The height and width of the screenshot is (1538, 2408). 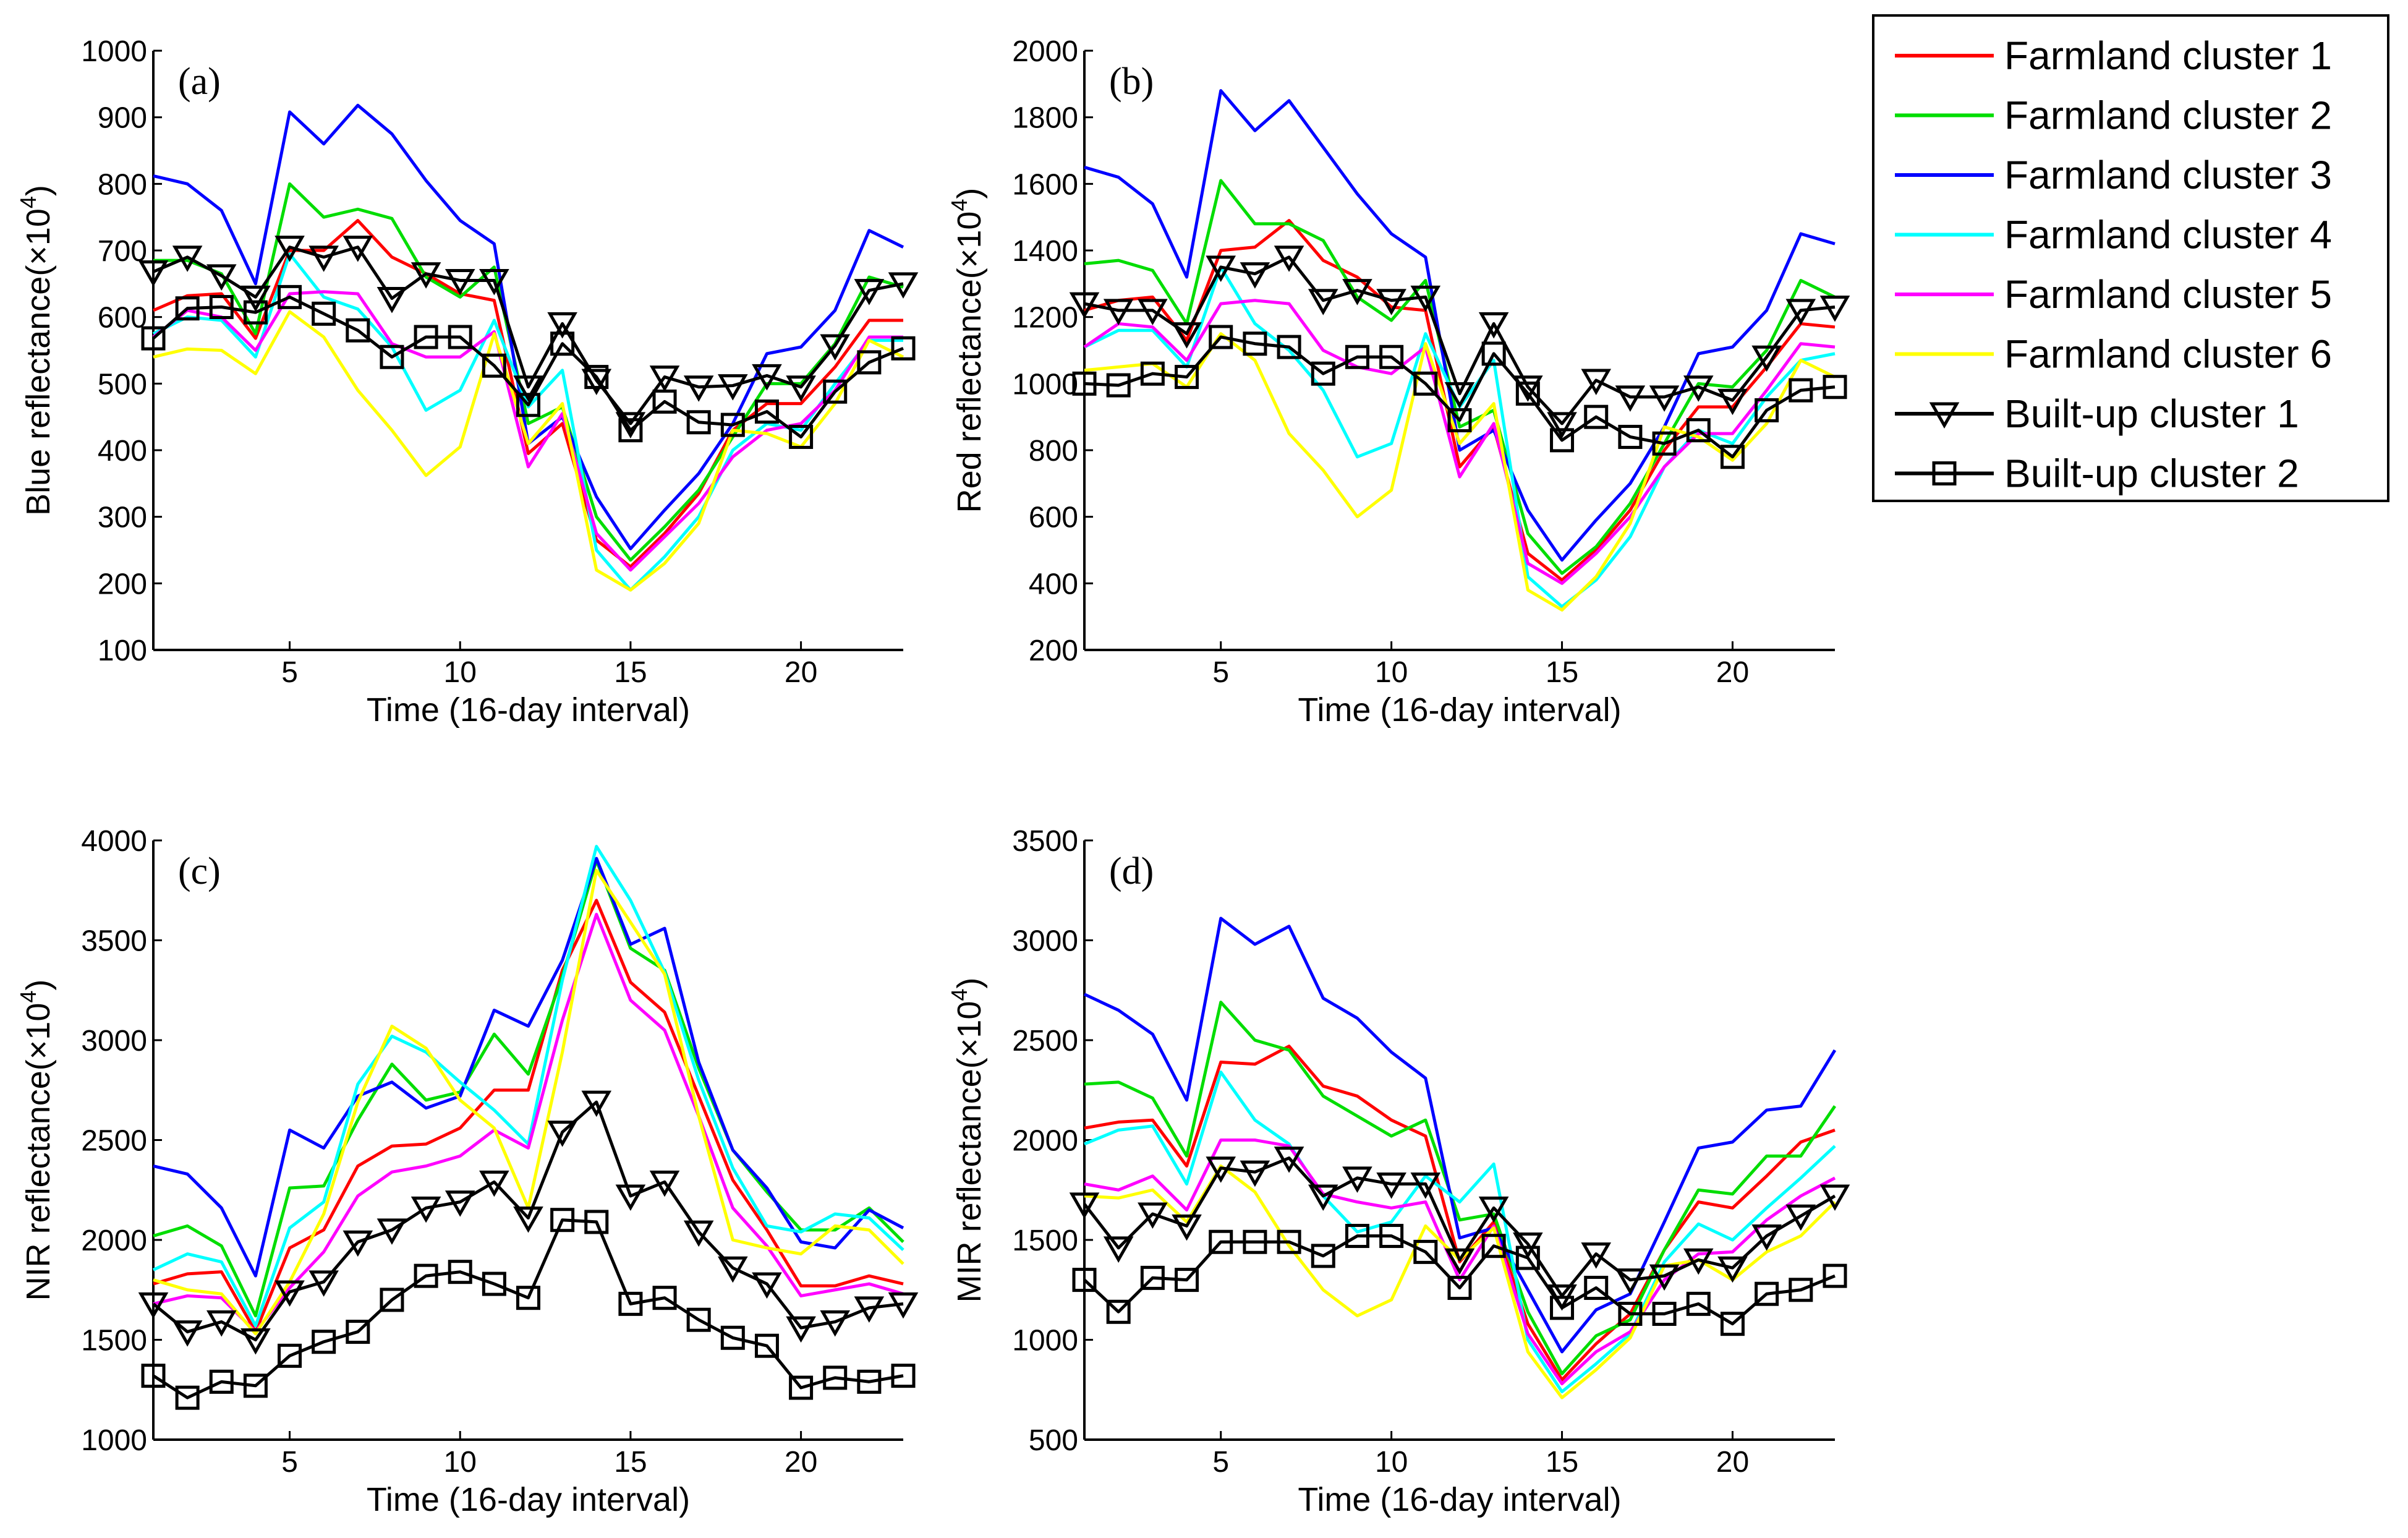 What do you see at coordinates (2168, 354) in the screenshot?
I see `legend-label: Farmland cluster 6` at bounding box center [2168, 354].